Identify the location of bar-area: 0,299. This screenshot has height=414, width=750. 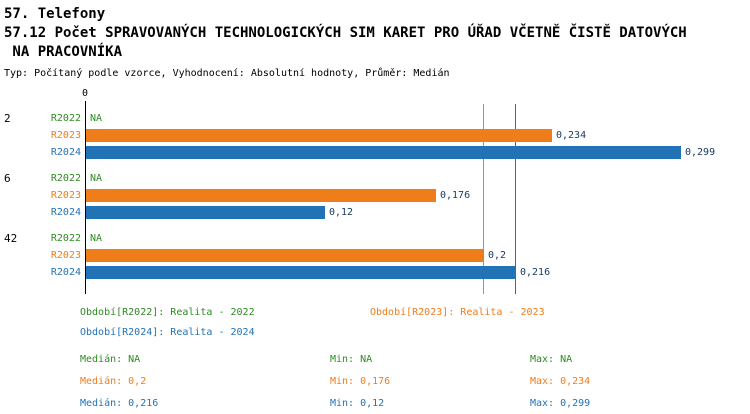
(416, 152).